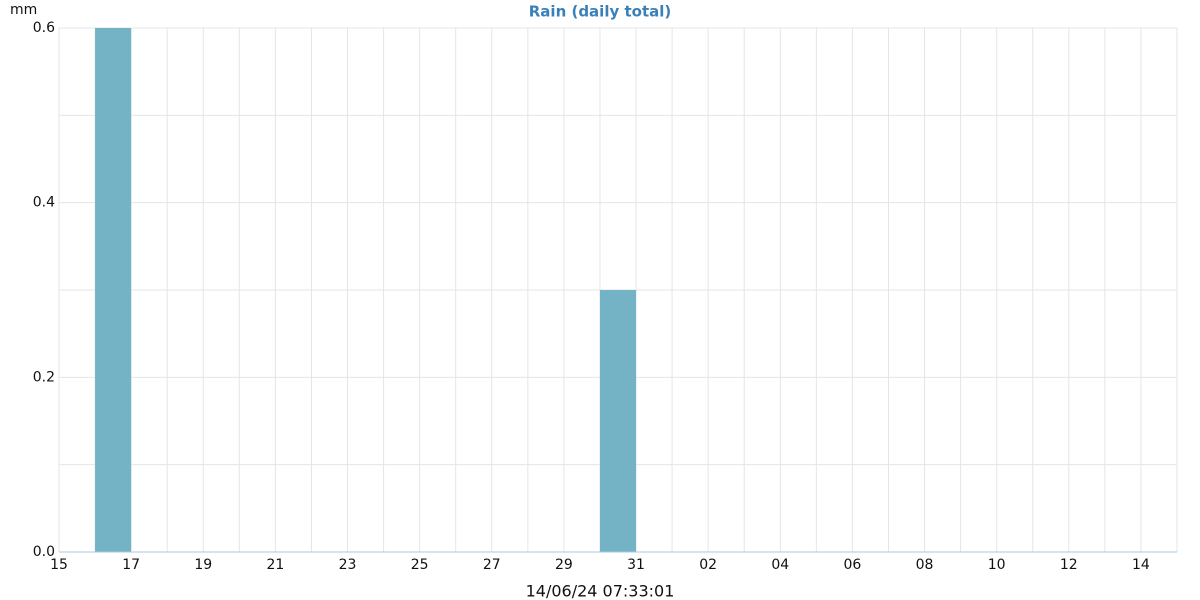 Image resolution: width=1200 pixels, height=600 pixels. I want to click on x-tick-label: 27, so click(492, 565).